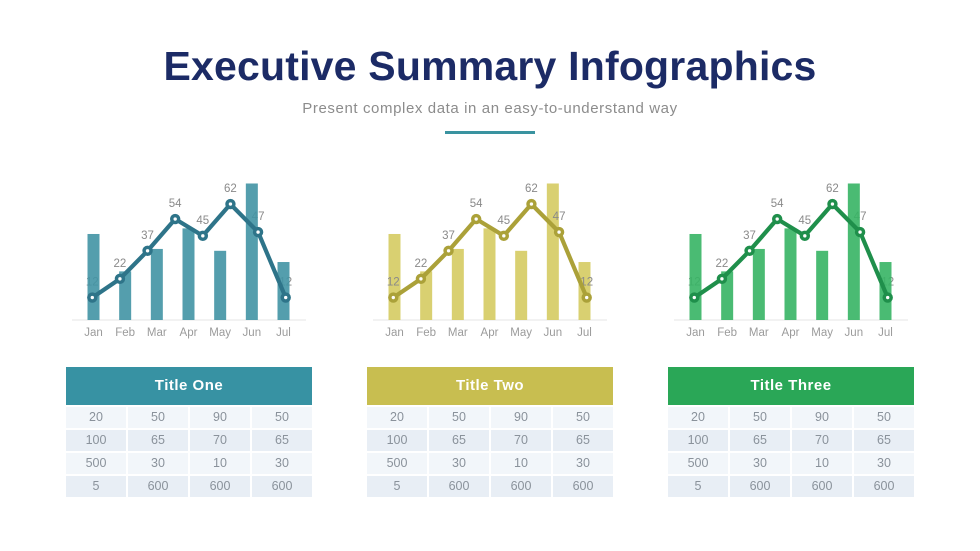 This screenshot has width=980, height=551. I want to click on table-title: Title Two, so click(490, 386).